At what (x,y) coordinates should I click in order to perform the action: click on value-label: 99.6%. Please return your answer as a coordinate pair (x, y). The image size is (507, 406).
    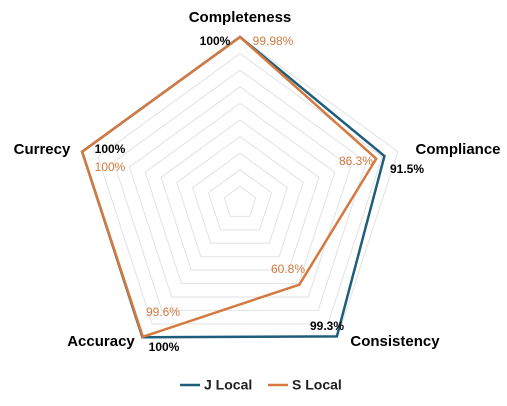
    Looking at the image, I should click on (163, 312).